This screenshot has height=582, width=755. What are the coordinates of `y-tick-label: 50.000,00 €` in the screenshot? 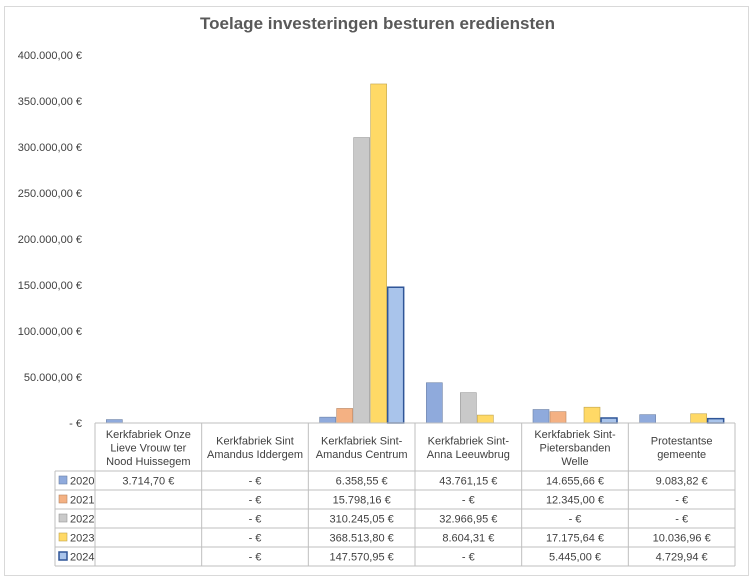 It's located at (53, 378).